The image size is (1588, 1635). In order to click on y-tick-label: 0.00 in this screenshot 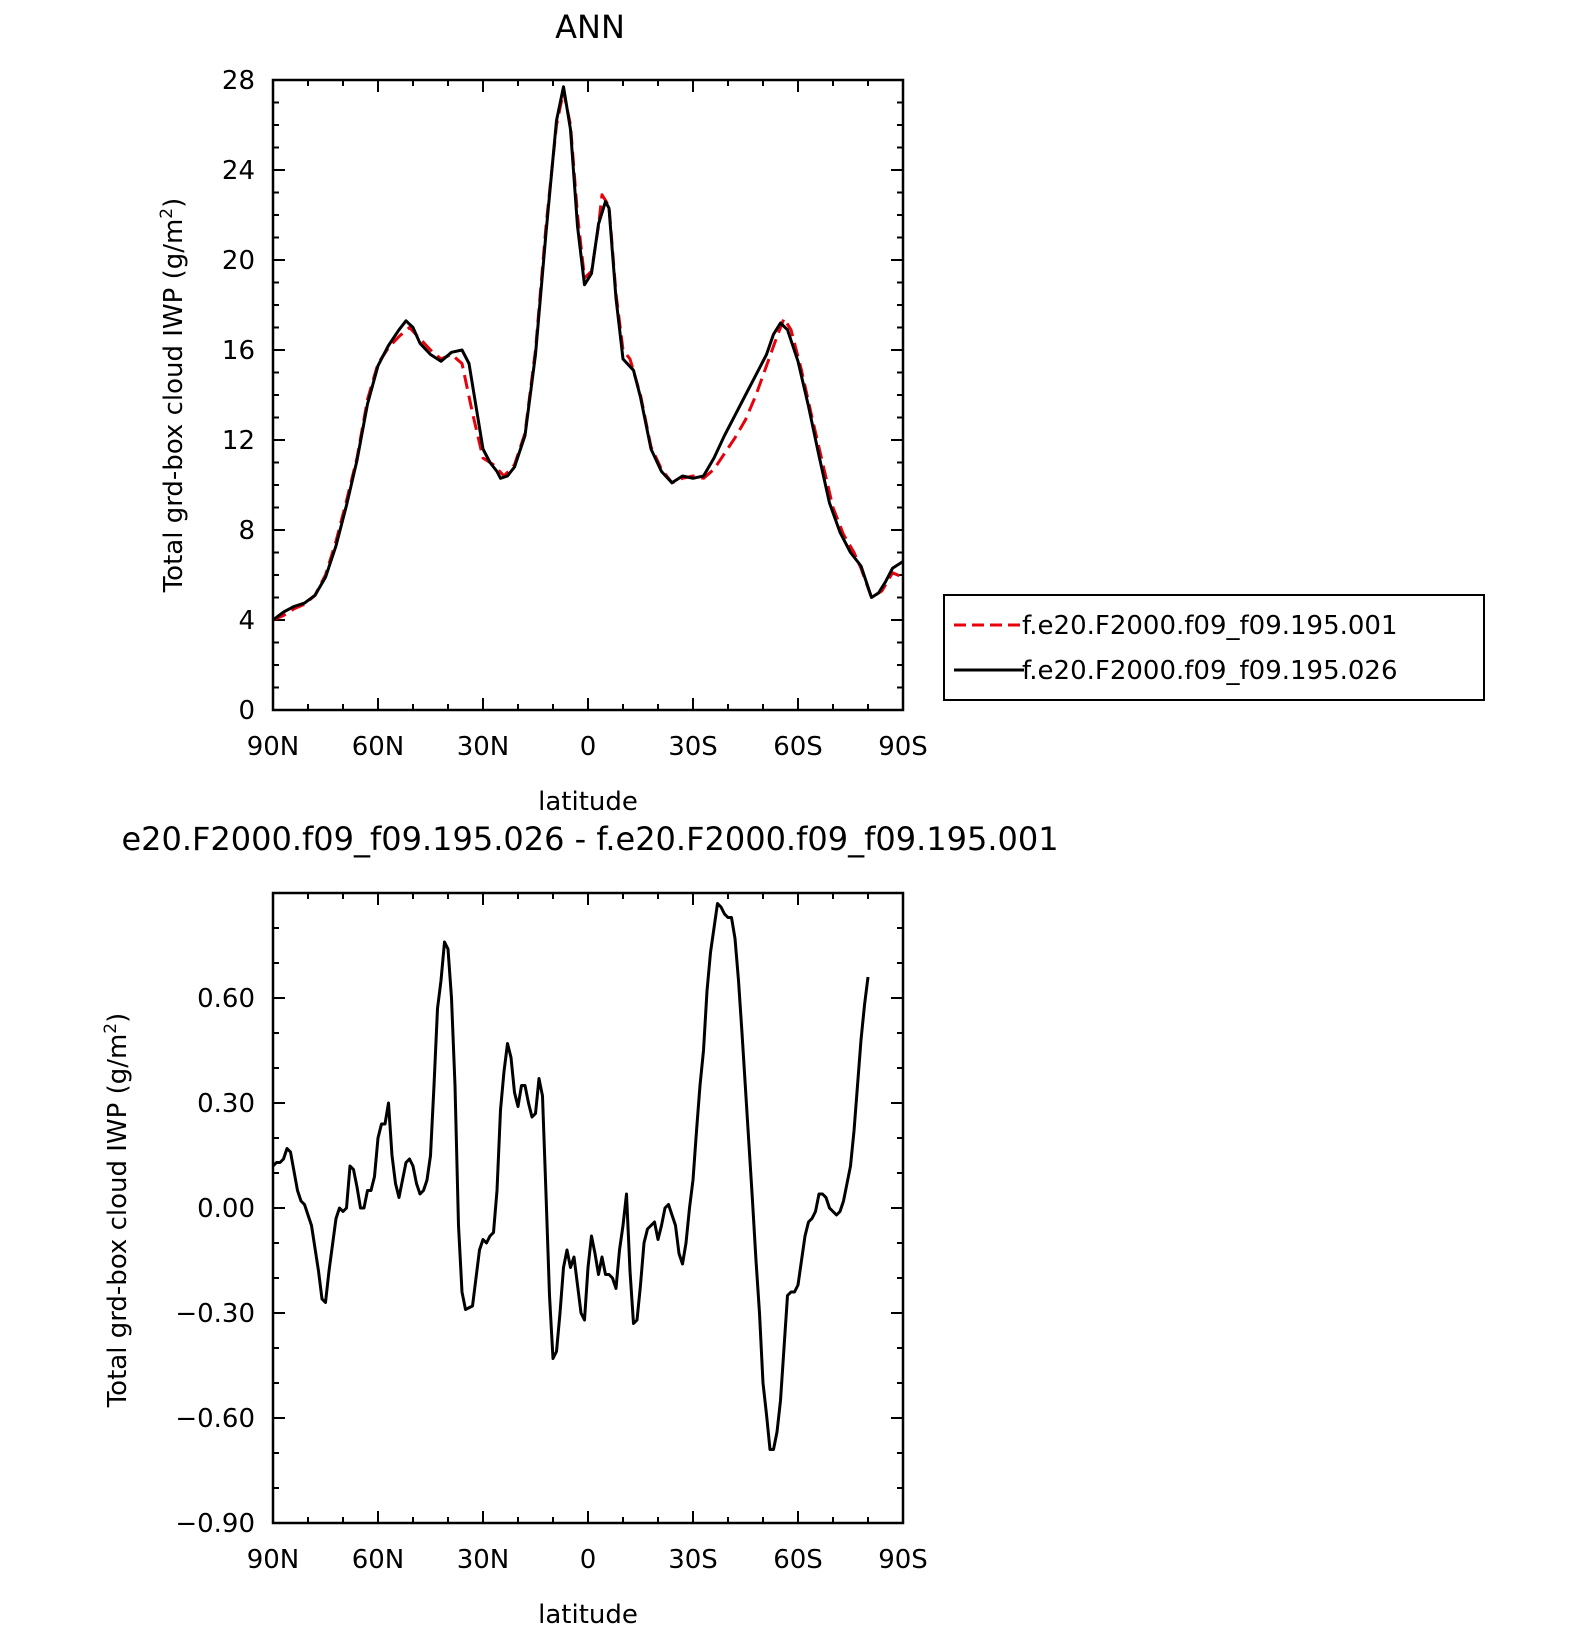, I will do `click(226, 1209)`.